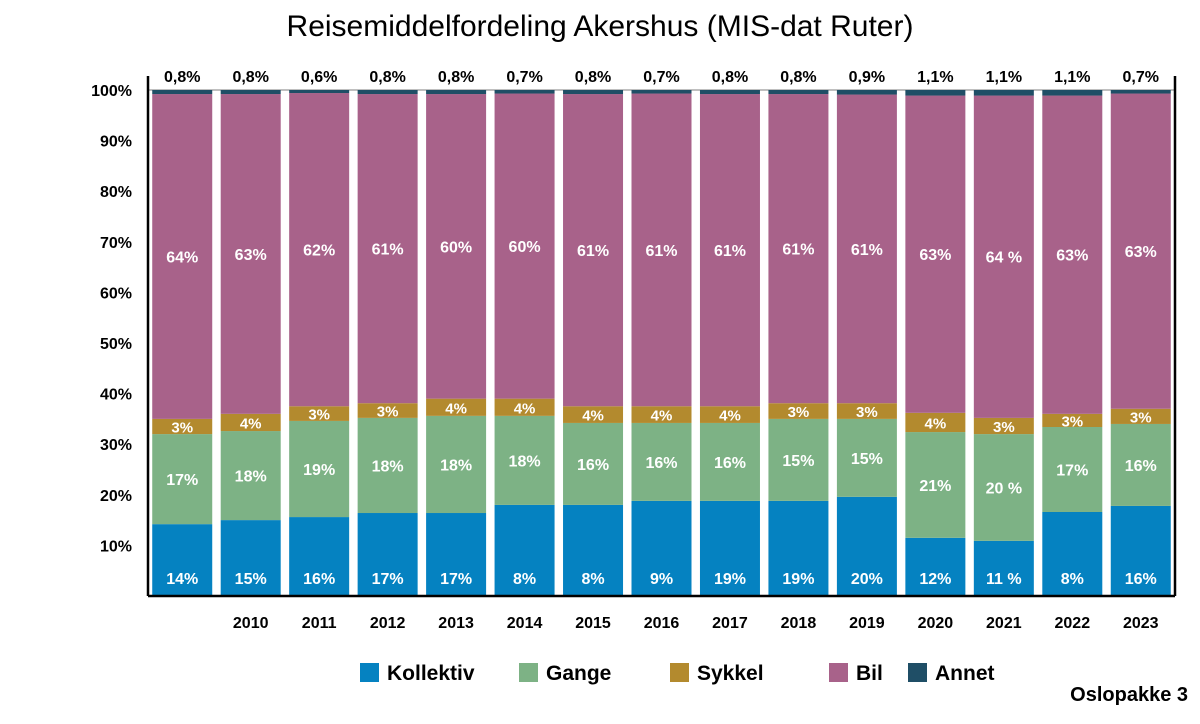 This screenshot has width=1200, height=724. What do you see at coordinates (369, 672) in the screenshot?
I see `legend-swatch-kollektiv` at bounding box center [369, 672].